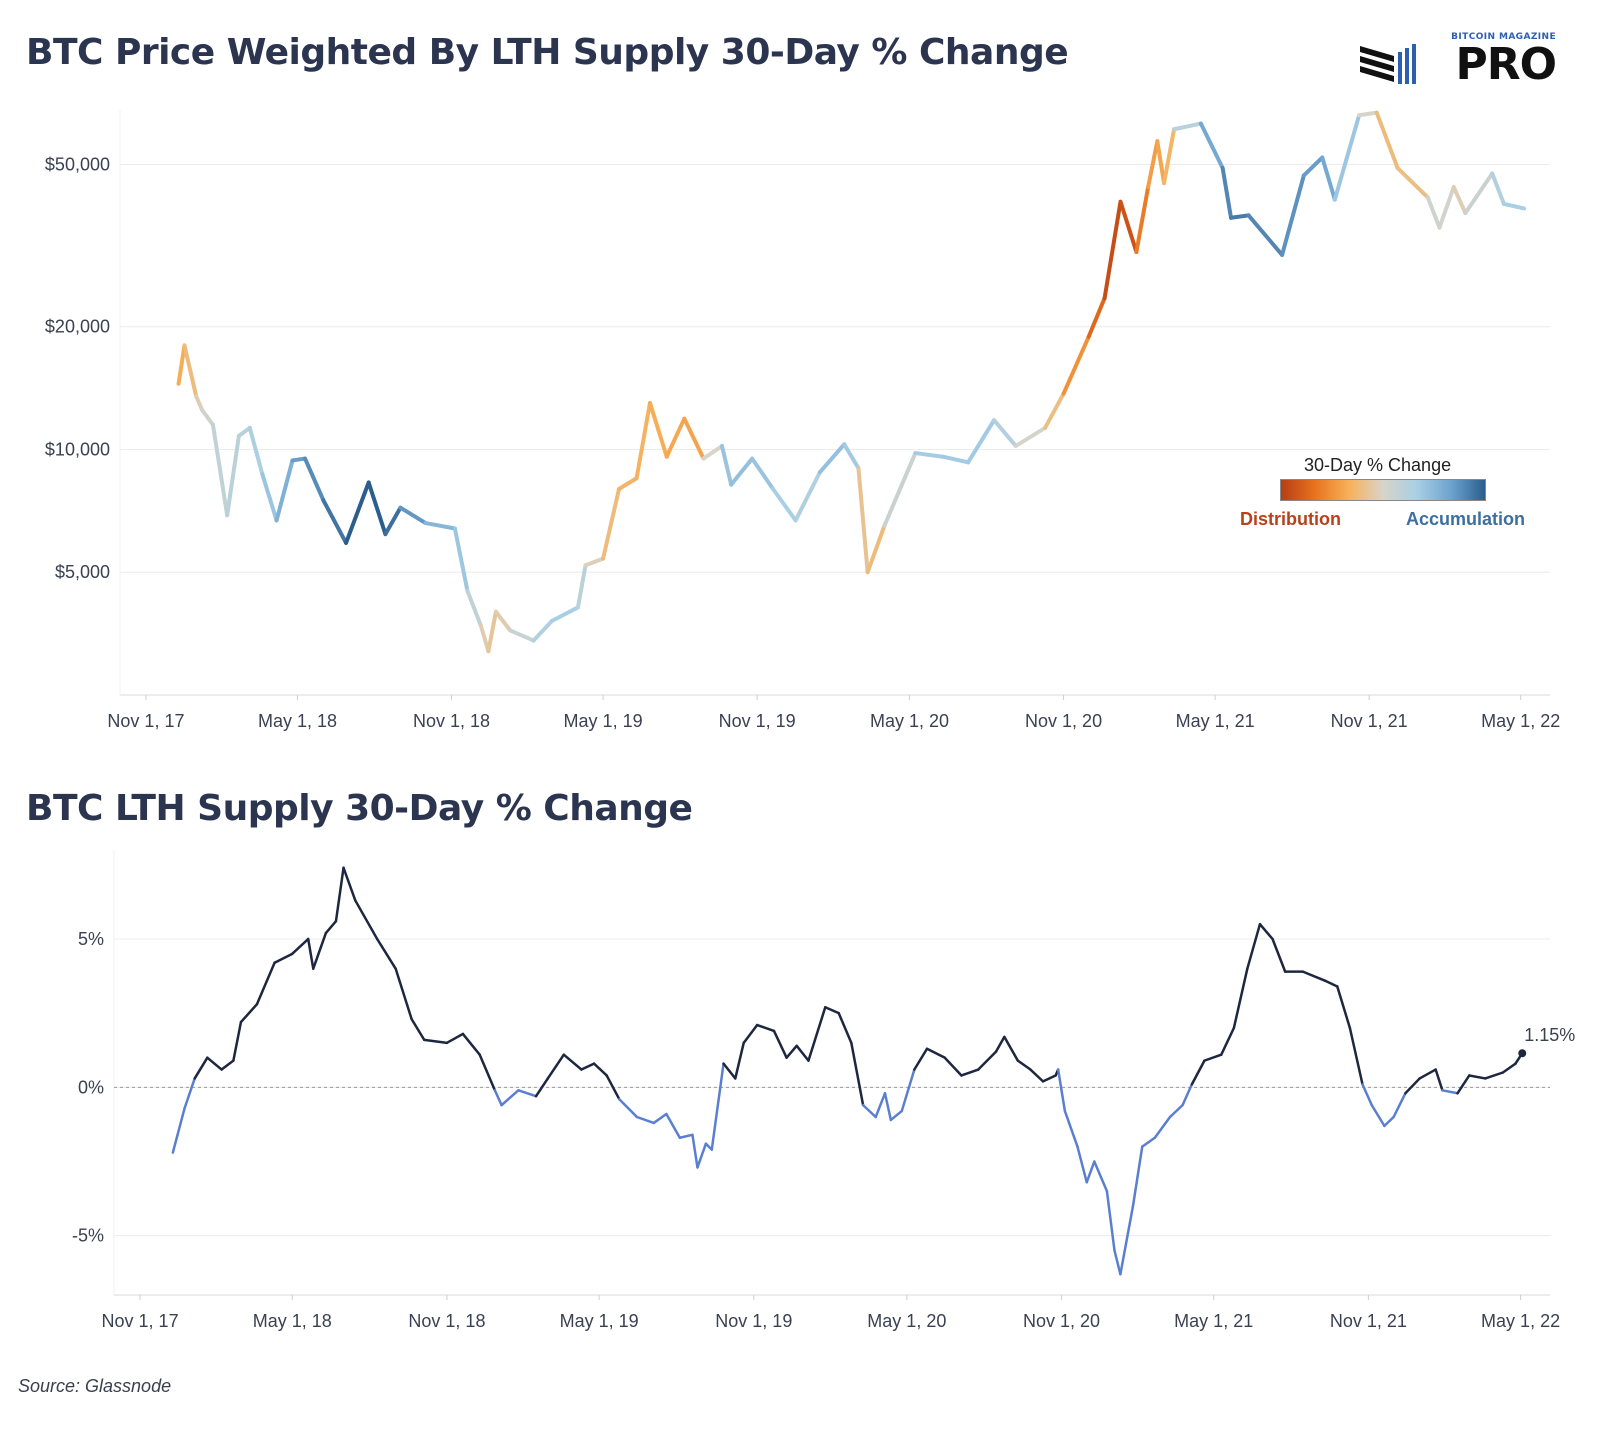 The image size is (1600, 1440). Describe the element at coordinates (1506, 64) in the screenshot. I see `brand-big-text: PRO` at that location.